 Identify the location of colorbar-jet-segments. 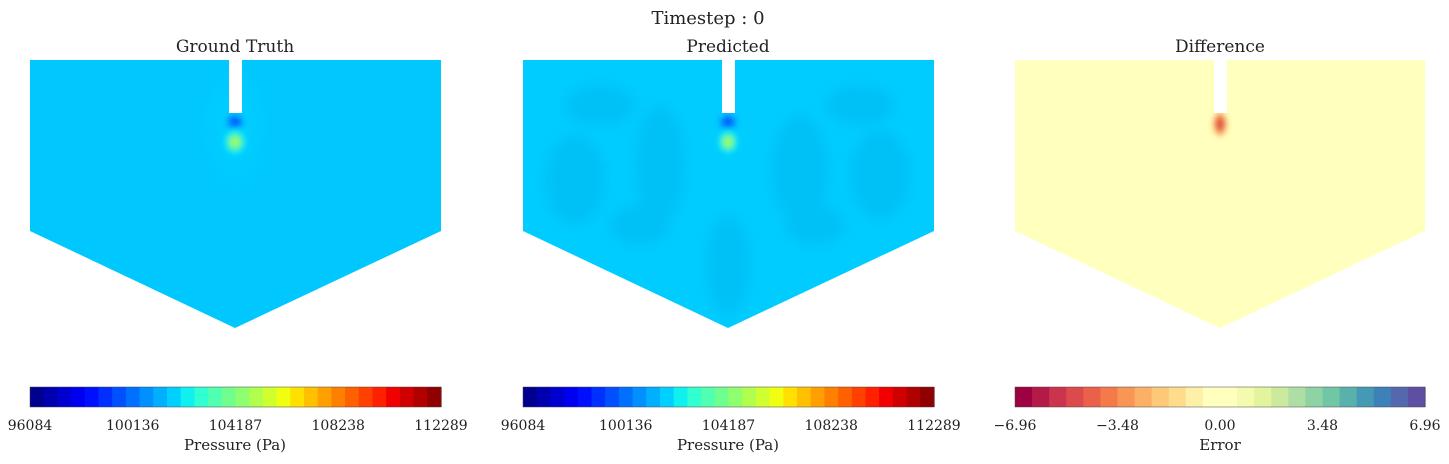
(729, 397).